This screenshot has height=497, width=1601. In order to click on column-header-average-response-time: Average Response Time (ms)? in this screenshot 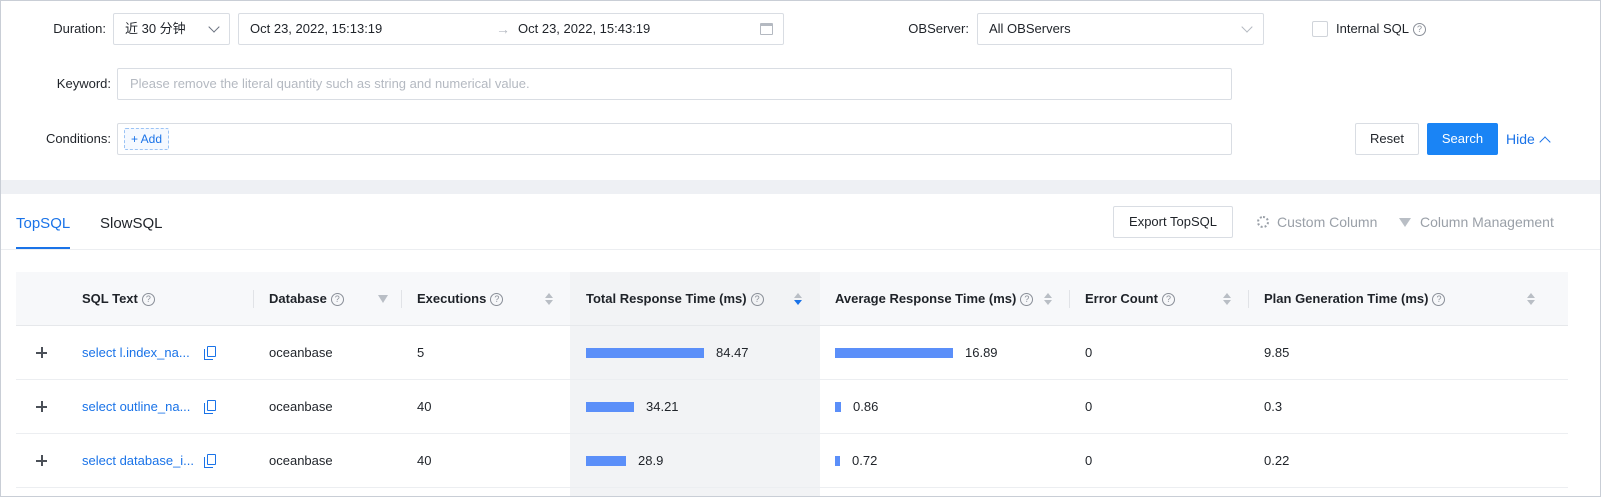, I will do `click(934, 299)`.